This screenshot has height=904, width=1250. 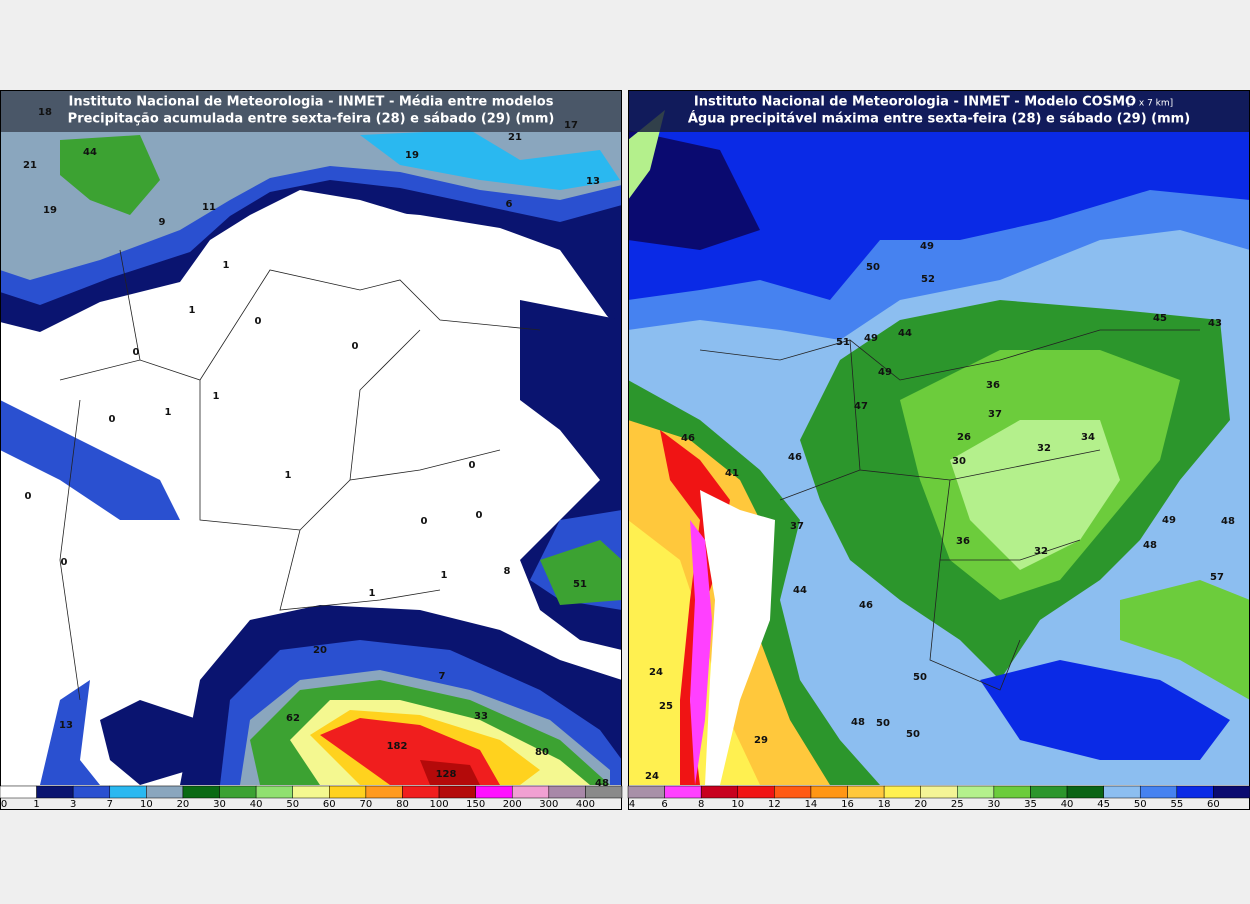 I want to click on map-label: 24, so click(x=656, y=672).